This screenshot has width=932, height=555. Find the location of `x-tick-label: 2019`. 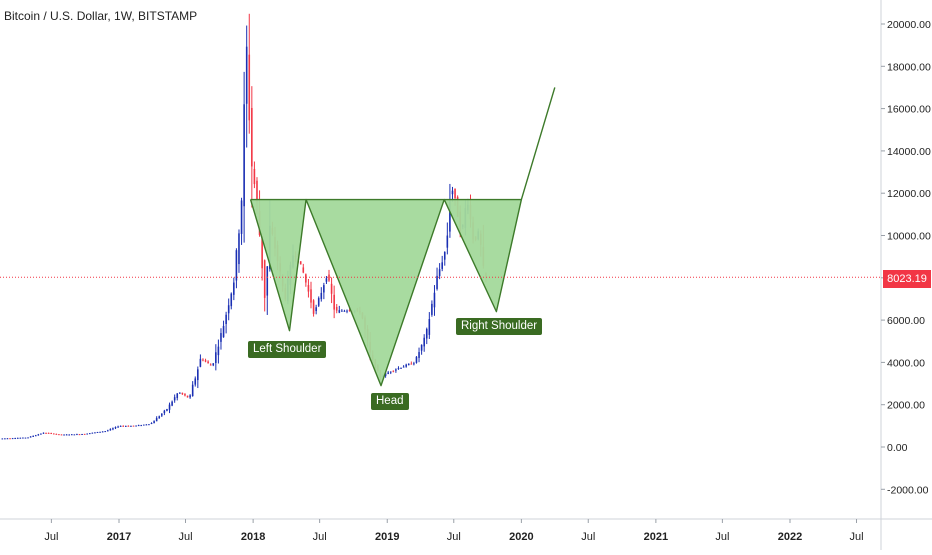

x-tick-label: 2019 is located at coordinates (387, 537).